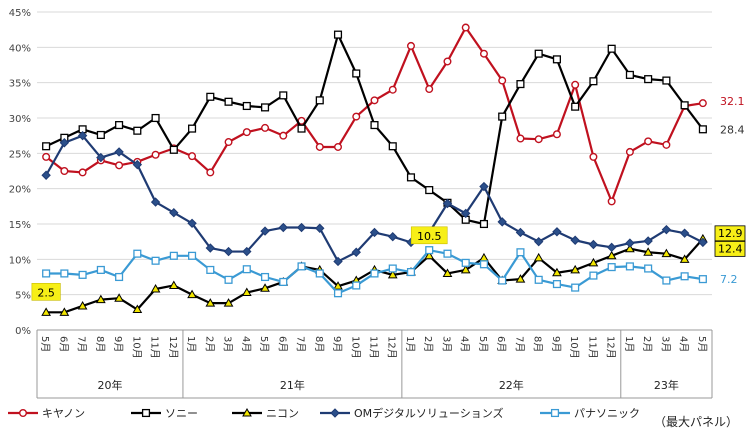 This screenshot has width=752, height=440. Describe the element at coordinates (412, 413) in the screenshot. I see `legend-item-om-digital: OMデジタルソリューションズ` at that location.